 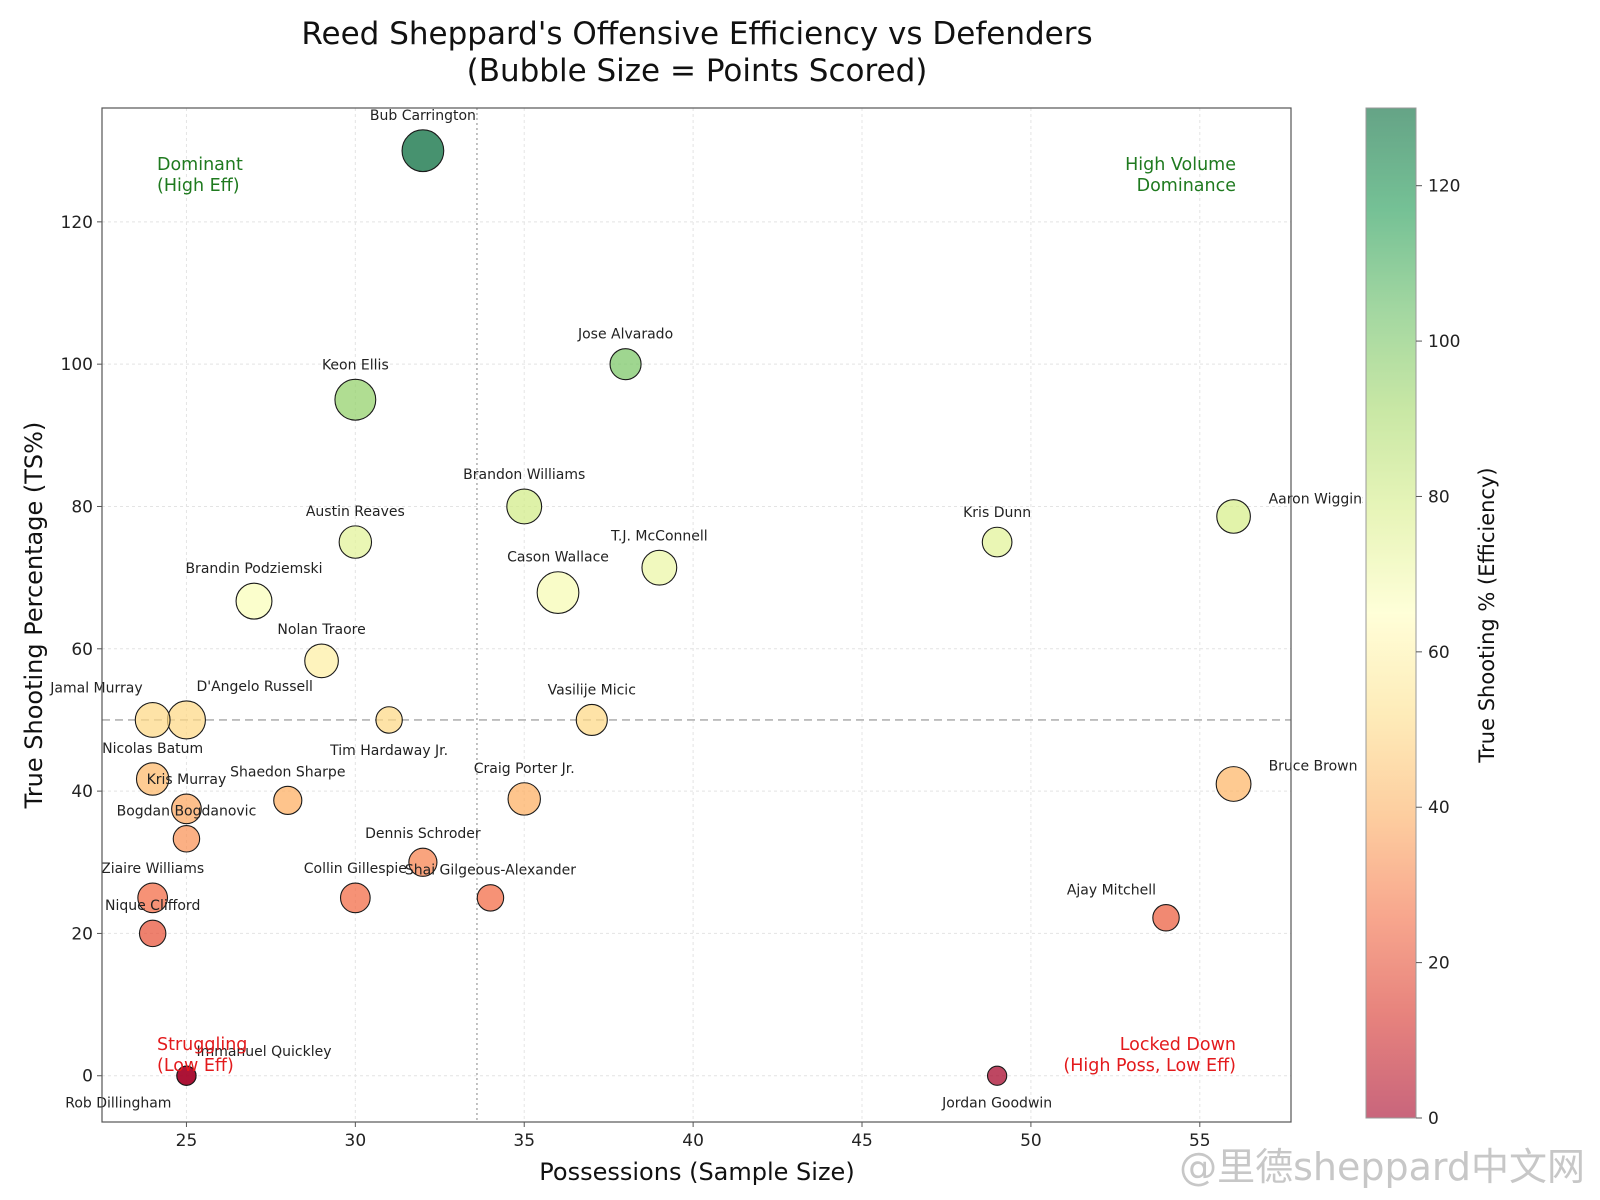 I want to click on colorbar-tick-label: 0, so click(x=1433, y=1119).